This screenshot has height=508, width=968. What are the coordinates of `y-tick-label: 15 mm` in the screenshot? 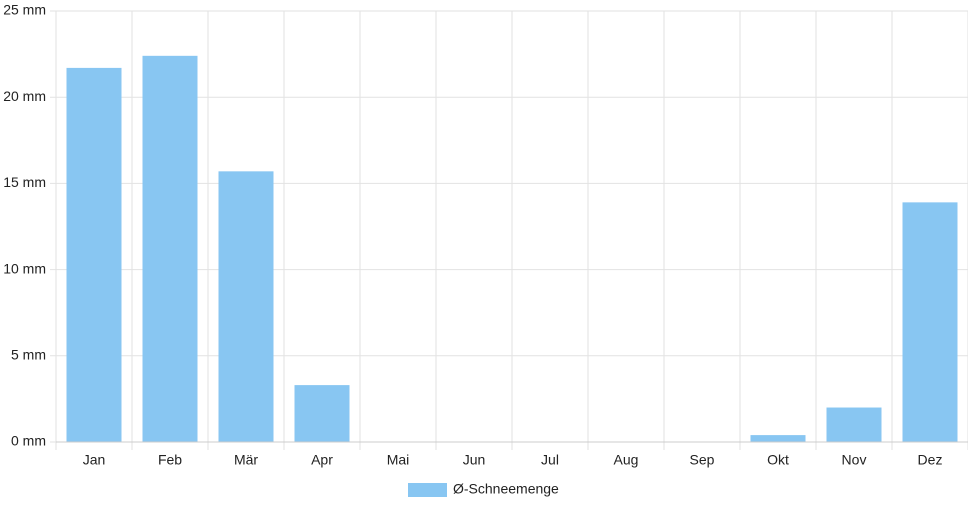 It's located at (24, 182).